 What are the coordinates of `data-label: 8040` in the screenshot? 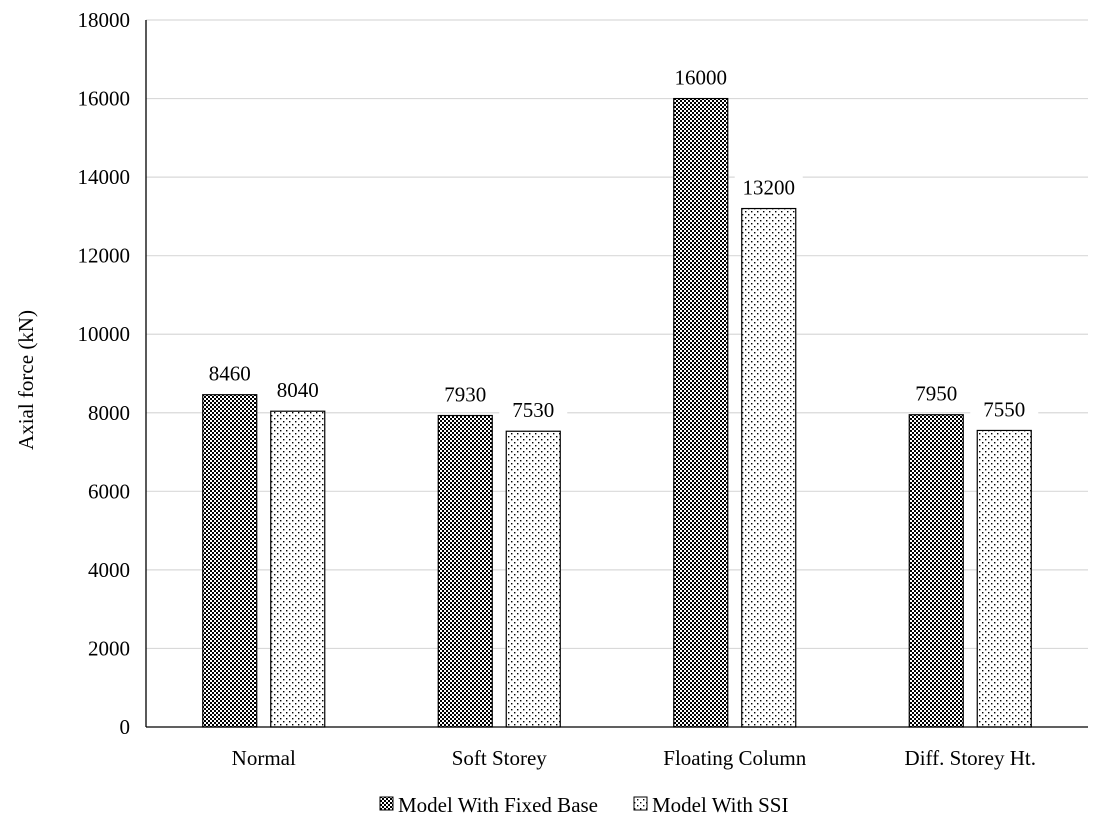 It's located at (298, 390).